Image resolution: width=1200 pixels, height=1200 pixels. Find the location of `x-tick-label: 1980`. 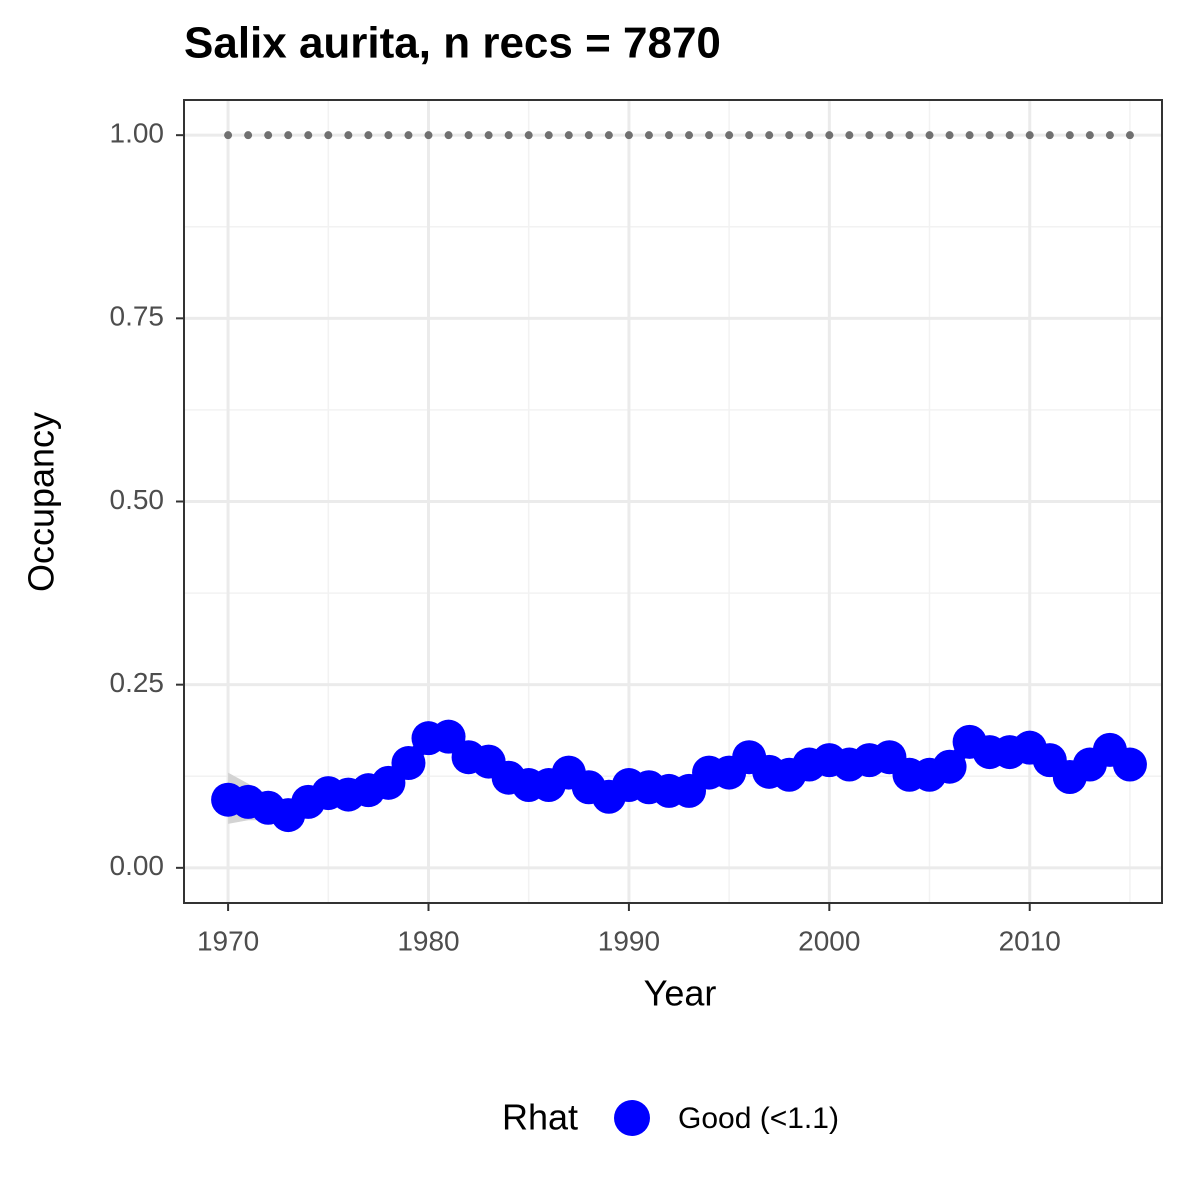

x-tick-label: 1980 is located at coordinates (428, 940).